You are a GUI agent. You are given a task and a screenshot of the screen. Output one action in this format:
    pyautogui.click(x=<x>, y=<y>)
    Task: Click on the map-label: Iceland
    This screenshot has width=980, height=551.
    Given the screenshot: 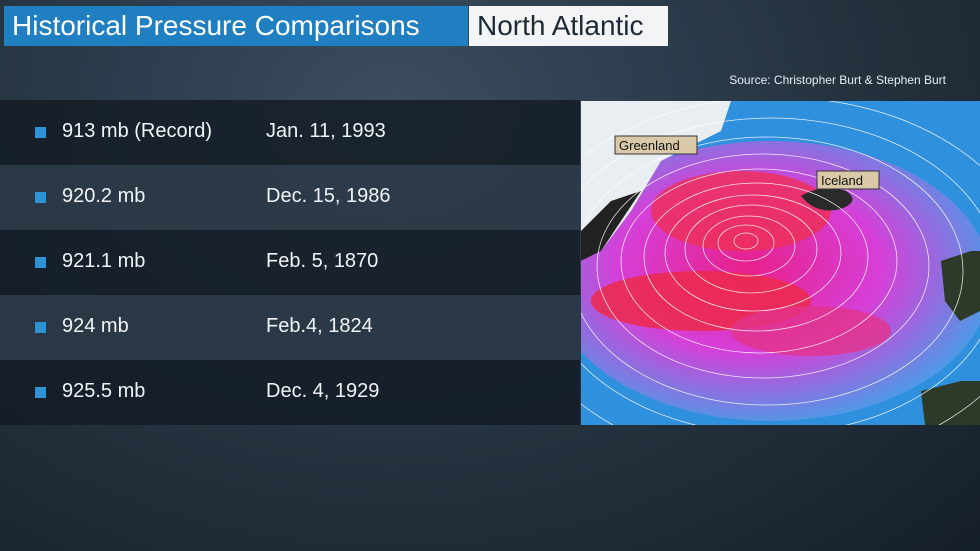 What is the action you would take?
    pyautogui.click(x=842, y=180)
    